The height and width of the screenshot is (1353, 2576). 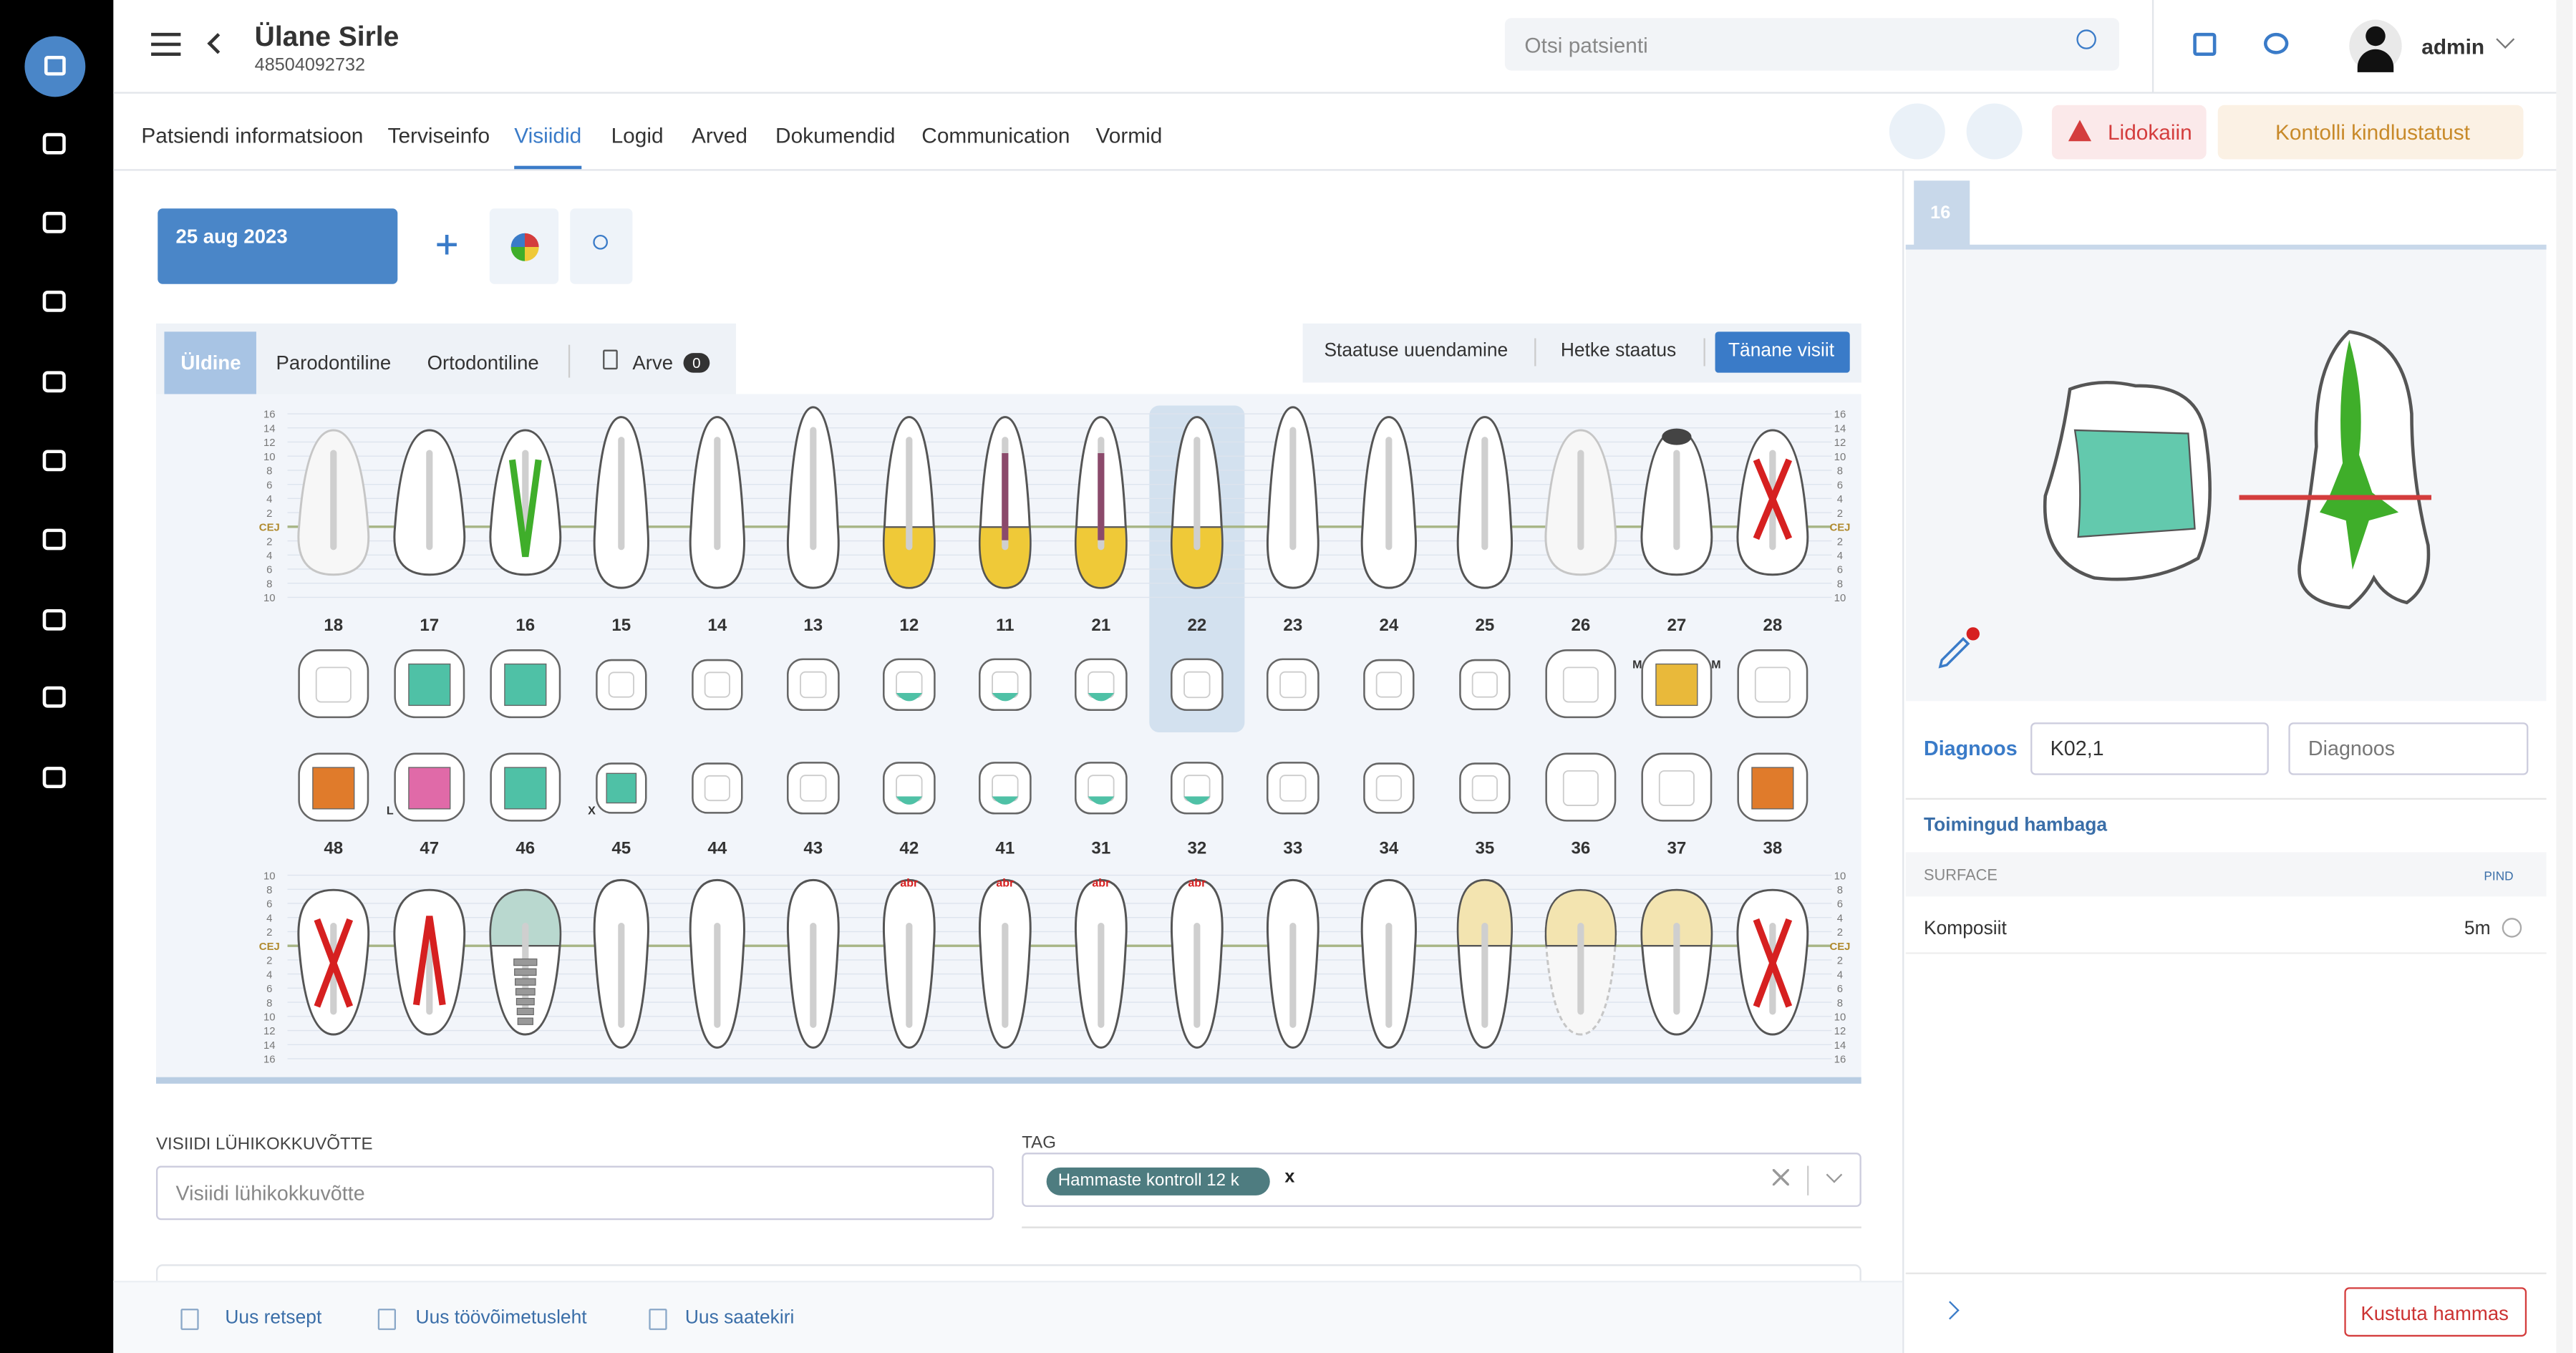 I want to click on implant-thread, so click(x=525, y=1021).